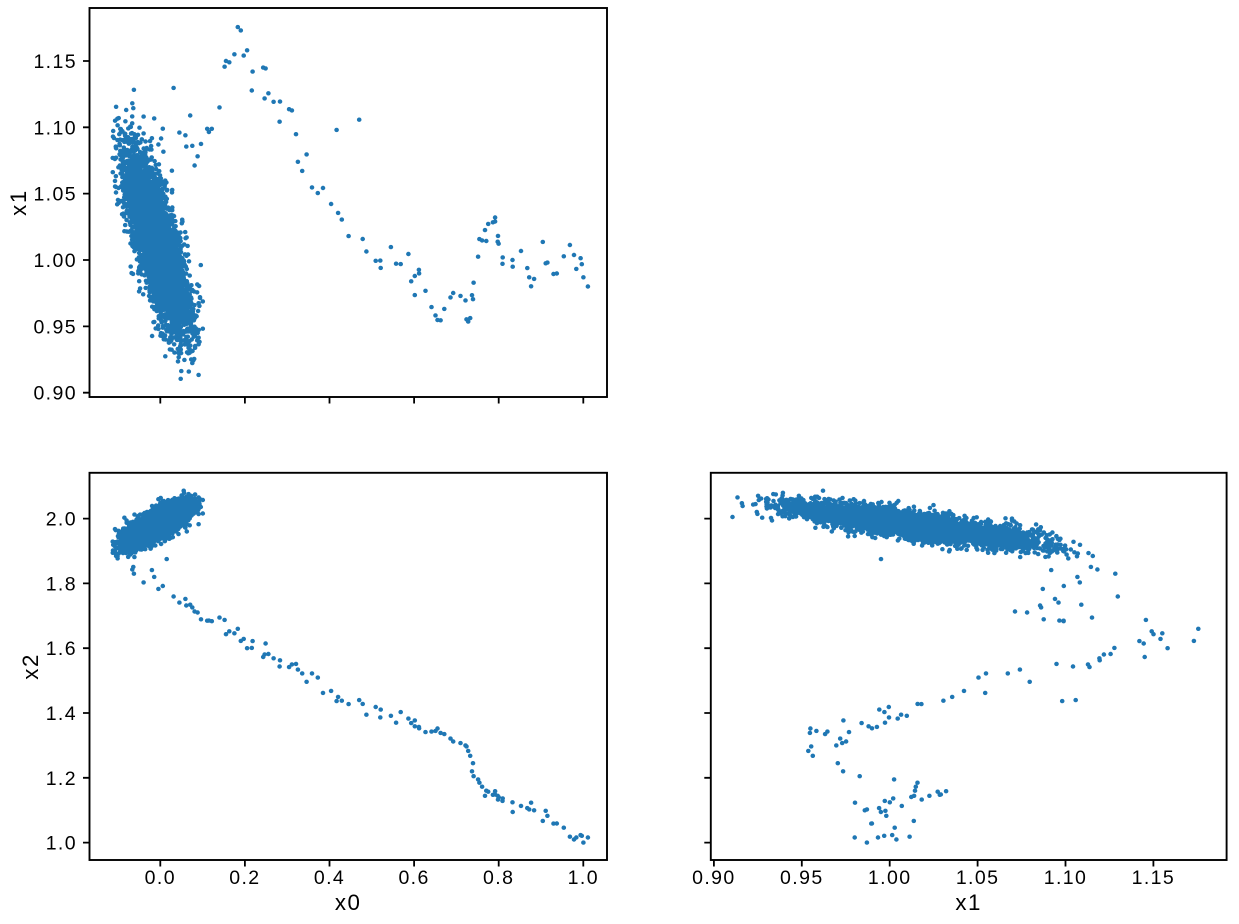  What do you see at coordinates (61, 779) in the screenshot?
I see `svg-text: 1.2` at bounding box center [61, 779].